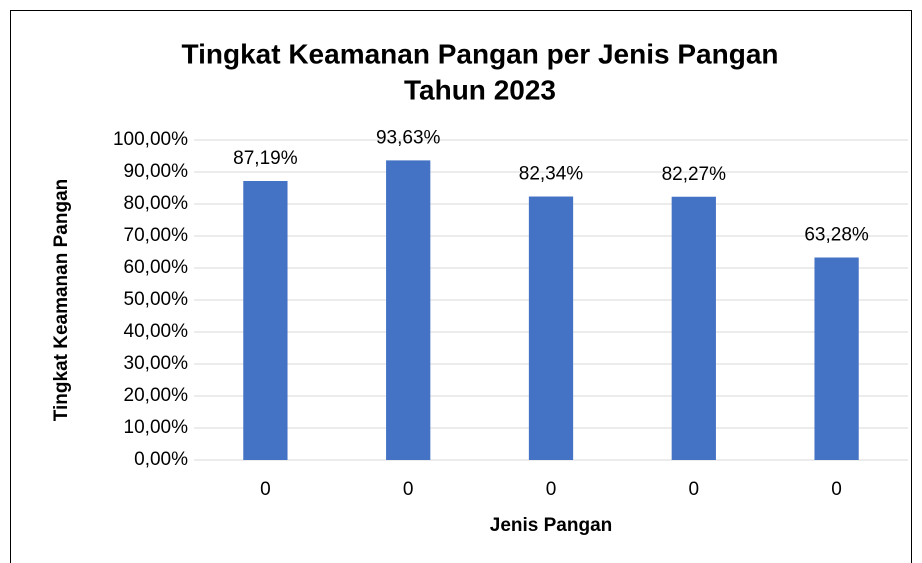 The image size is (922, 563). I want to click on data-label: 82,27%, so click(694, 174).